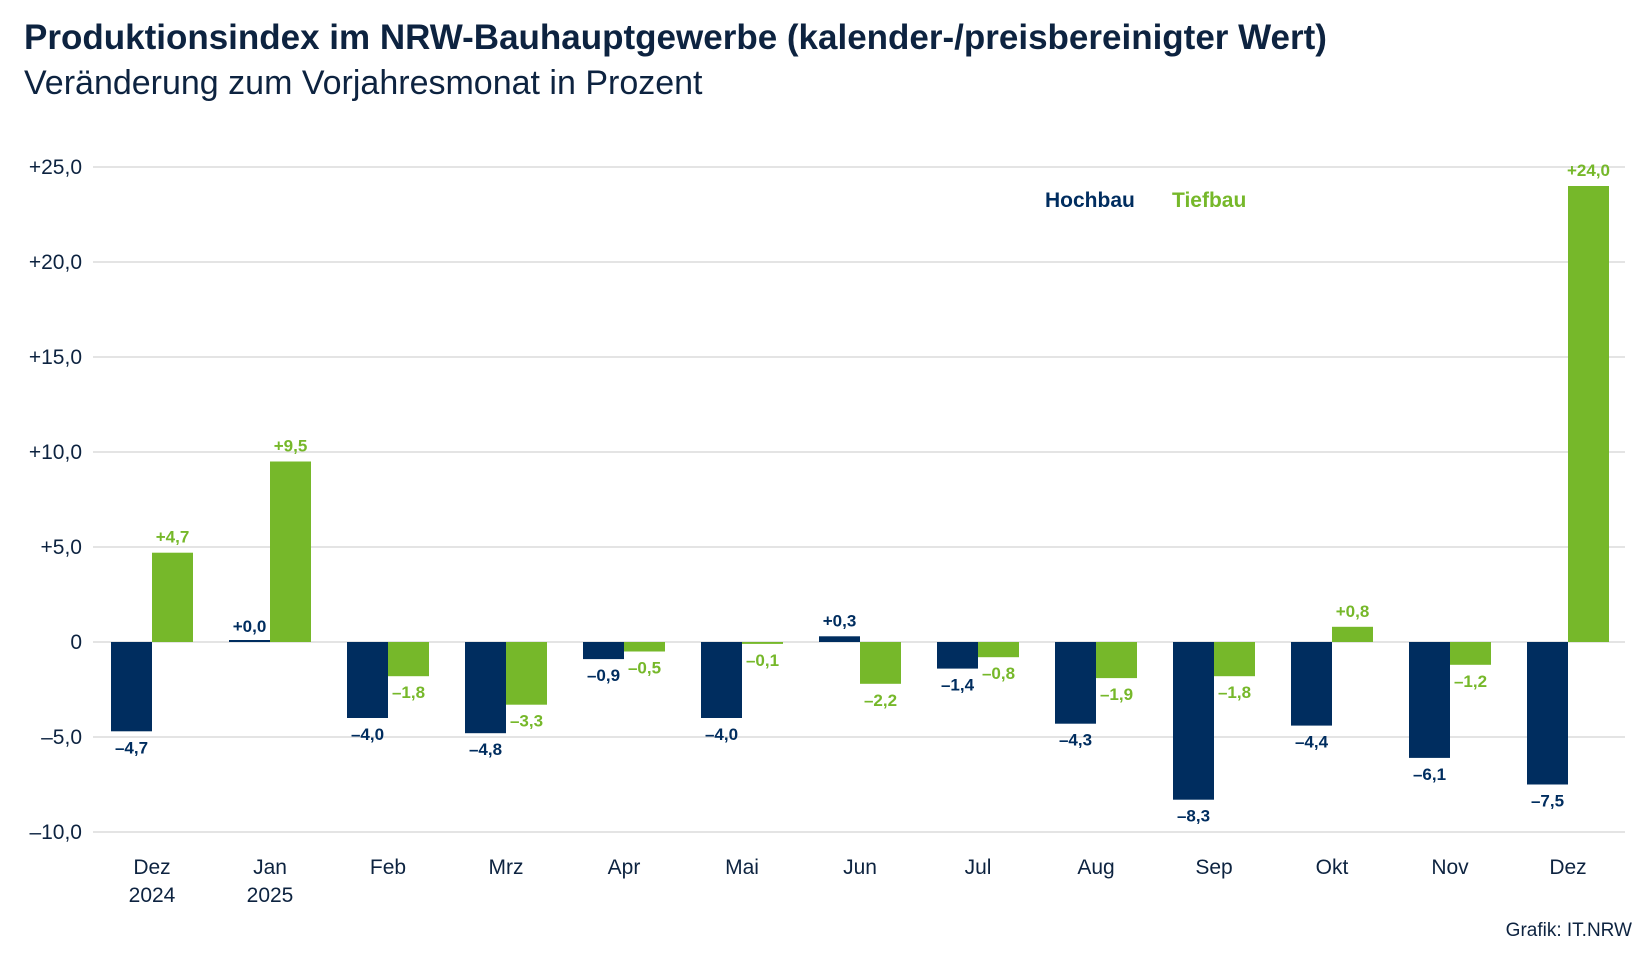  I want to click on legend-hochbau: Hochbau, so click(1090, 200).